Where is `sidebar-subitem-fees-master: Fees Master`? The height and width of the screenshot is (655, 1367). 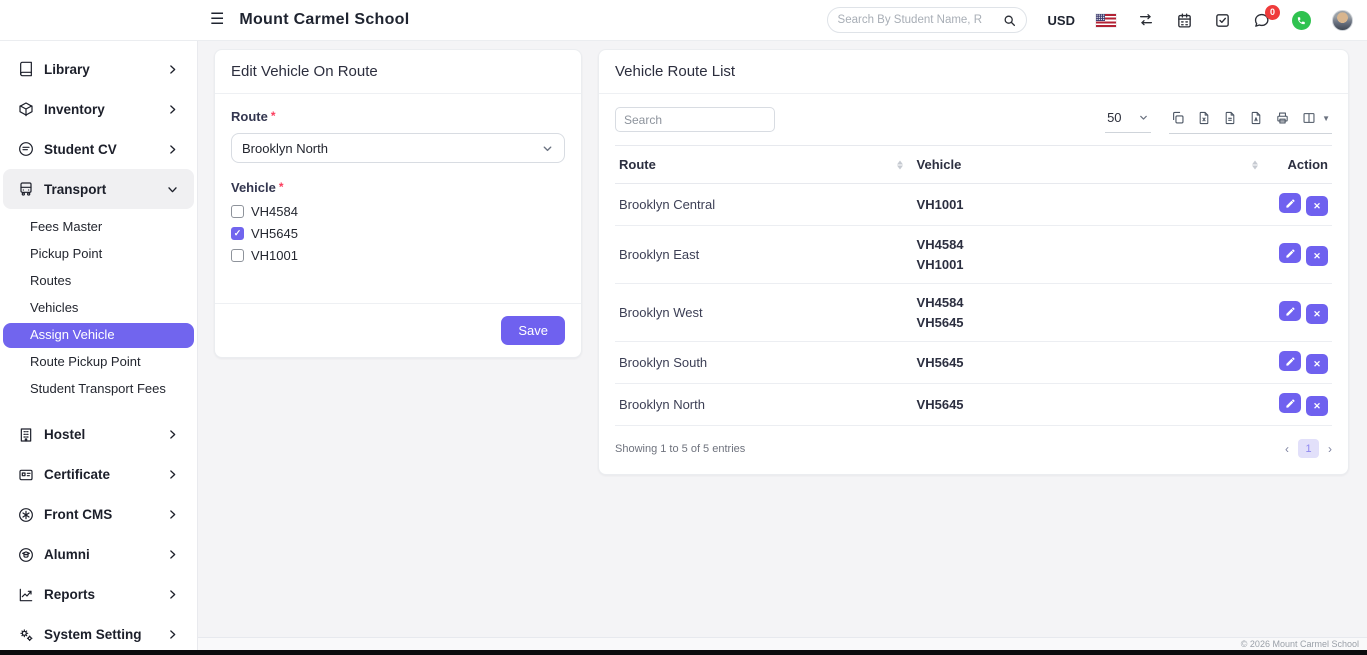 sidebar-subitem-fees-master: Fees Master is located at coordinates (66, 226).